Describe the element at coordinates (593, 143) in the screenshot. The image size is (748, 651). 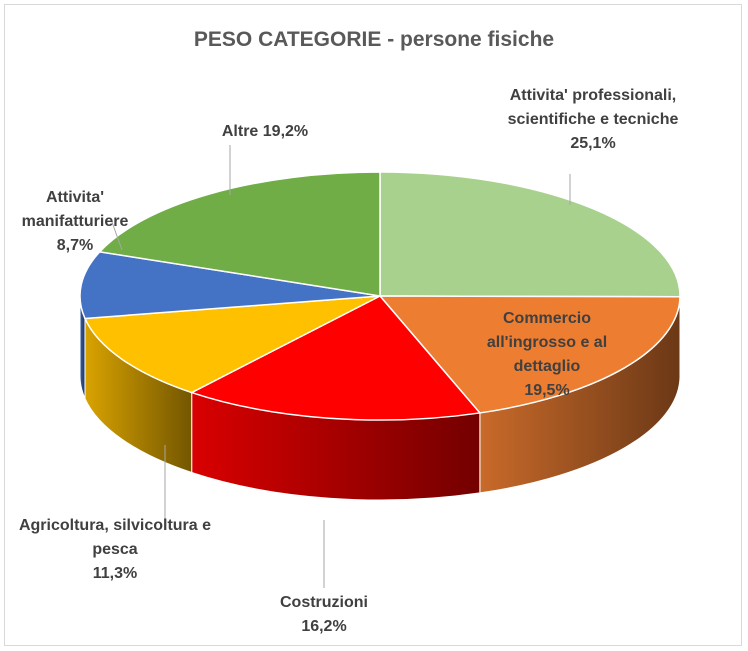
I see `value-label: 25,1%` at that location.